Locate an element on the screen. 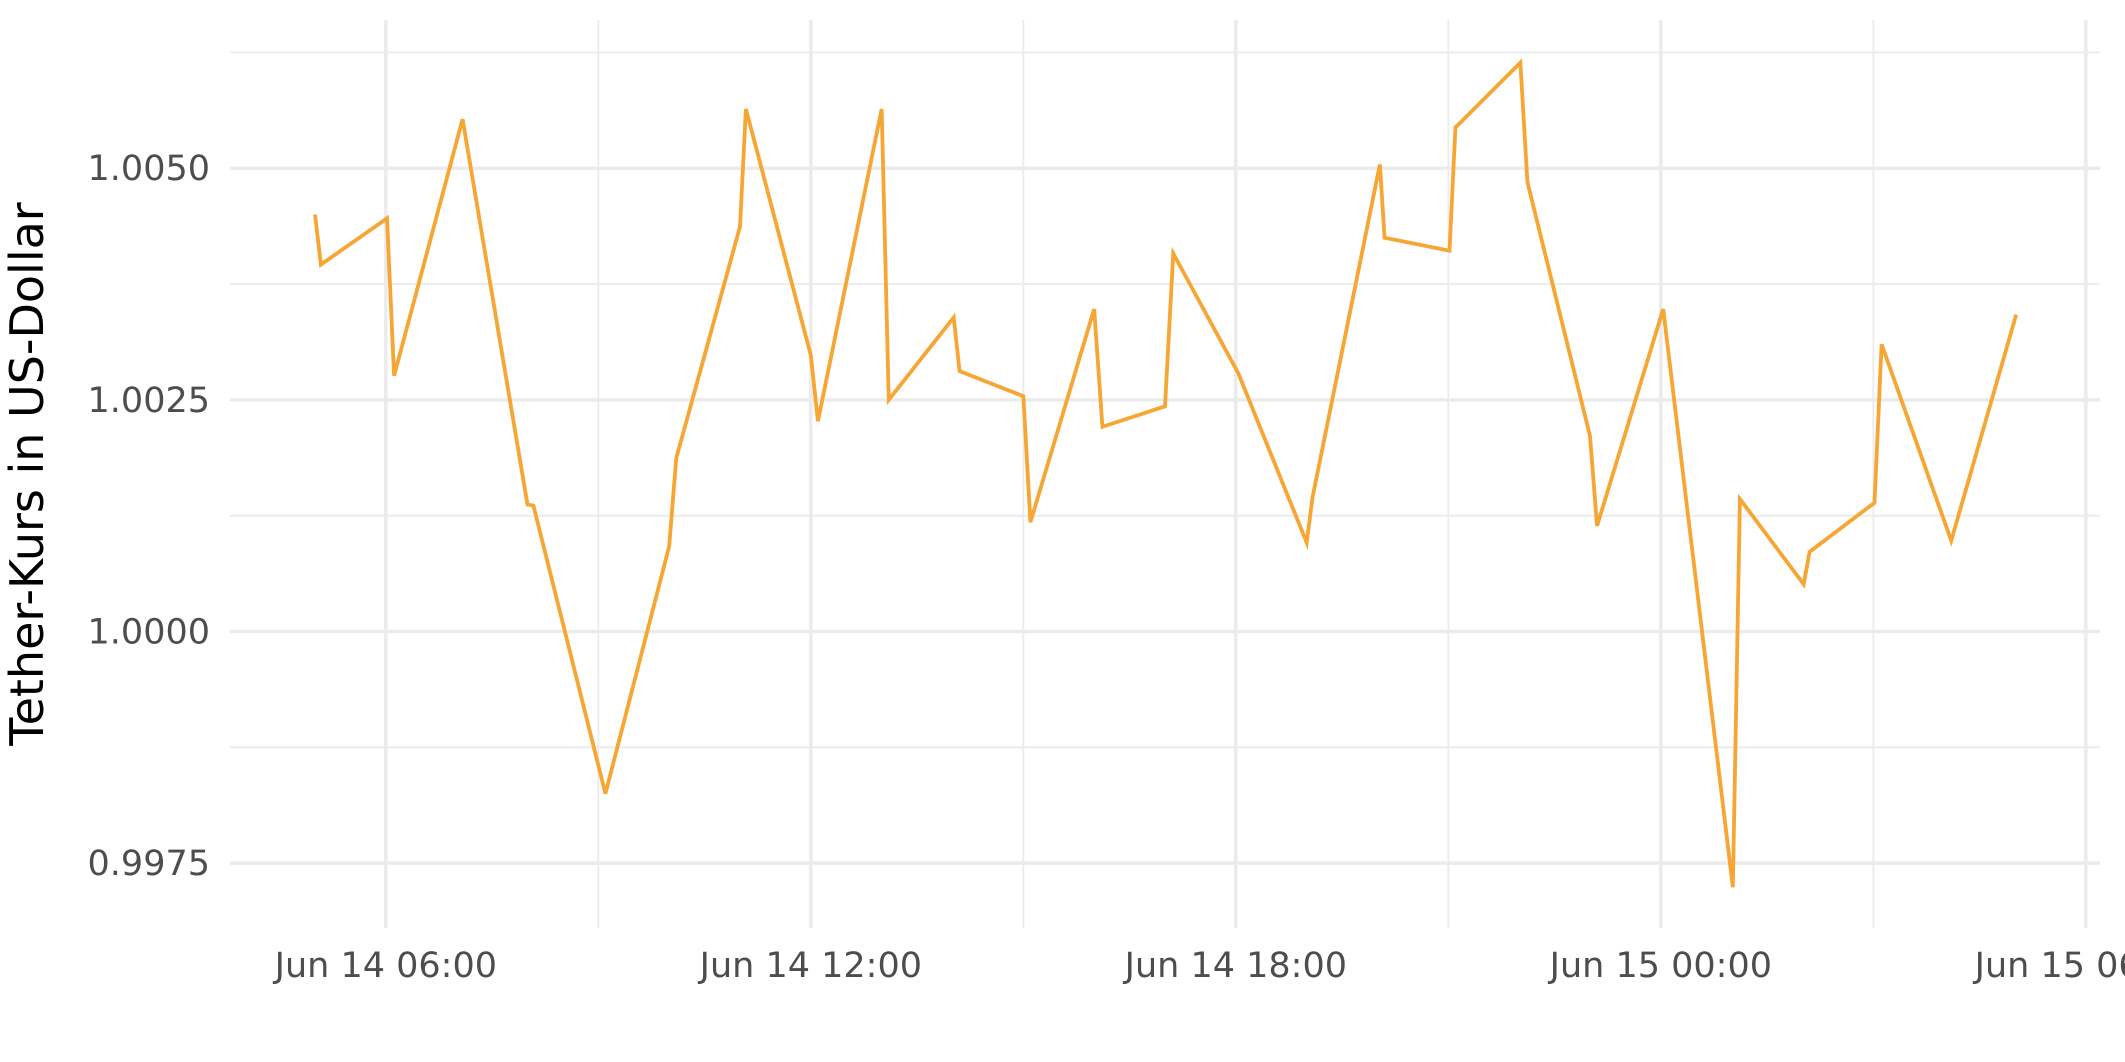 This screenshot has height=1062, width=2125. y-tick-label: 0.9975 is located at coordinates (149, 864).